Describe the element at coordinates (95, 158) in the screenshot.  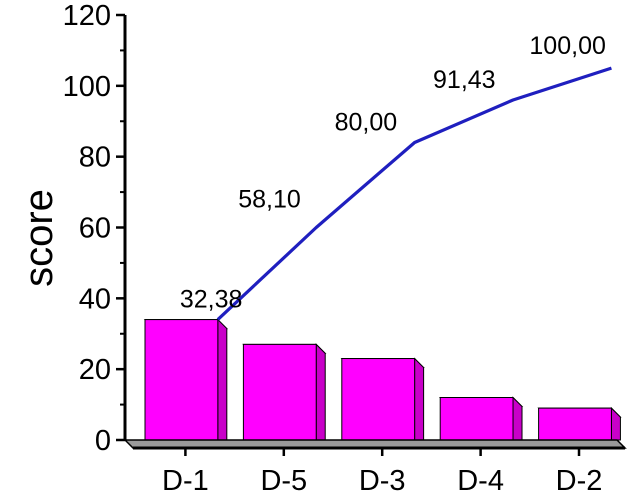
I see `y-tick-label: 80` at that location.